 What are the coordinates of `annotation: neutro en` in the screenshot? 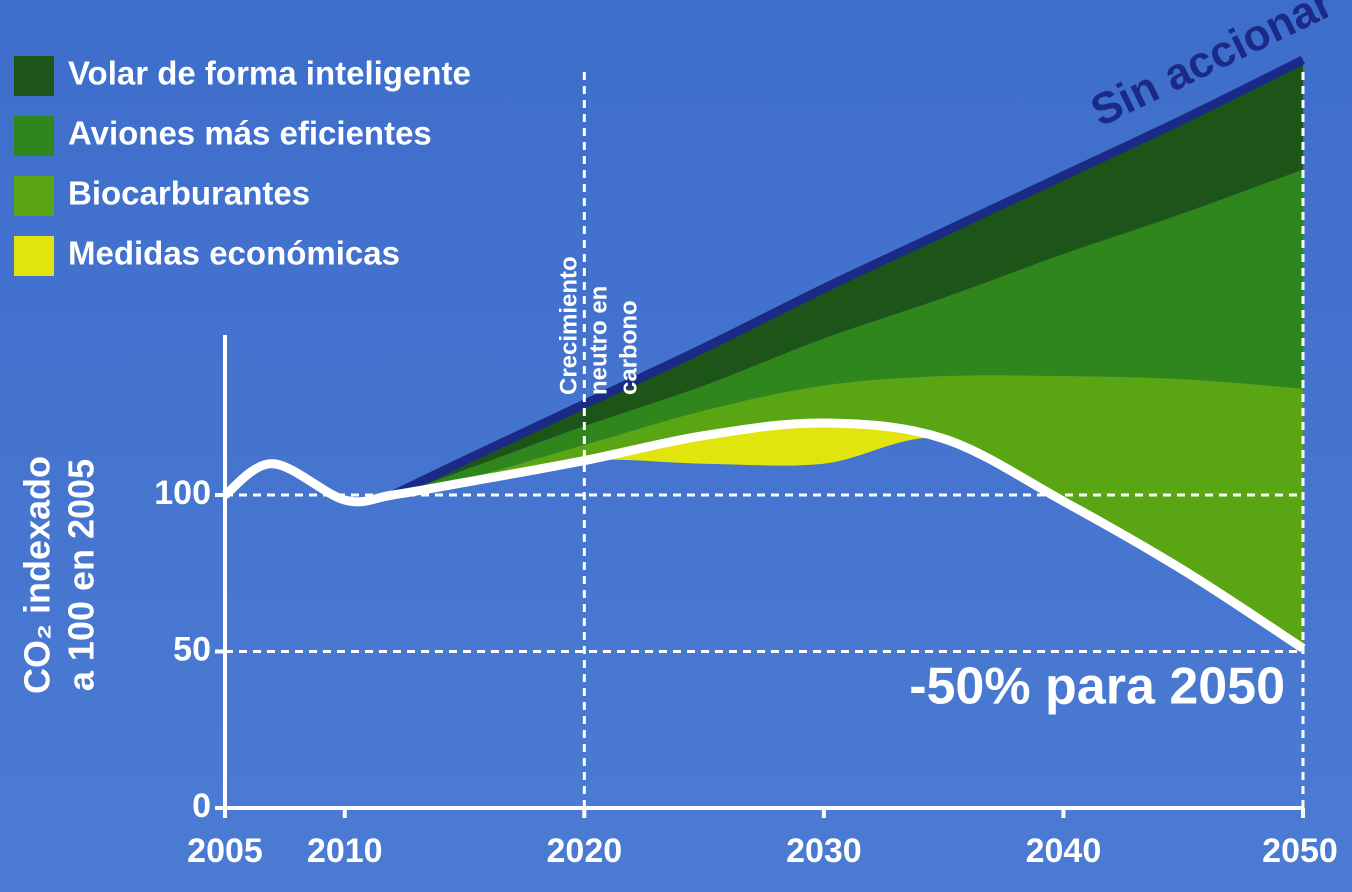 It's located at (598, 340).